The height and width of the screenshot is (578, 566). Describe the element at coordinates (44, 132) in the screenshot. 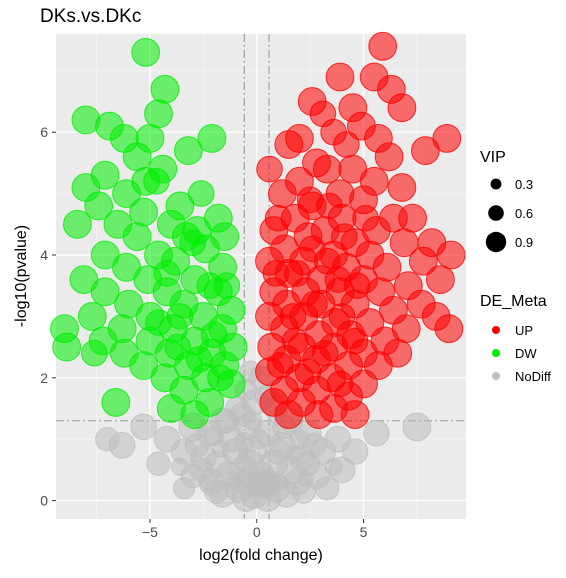

I see `y-tick-label: 6` at that location.